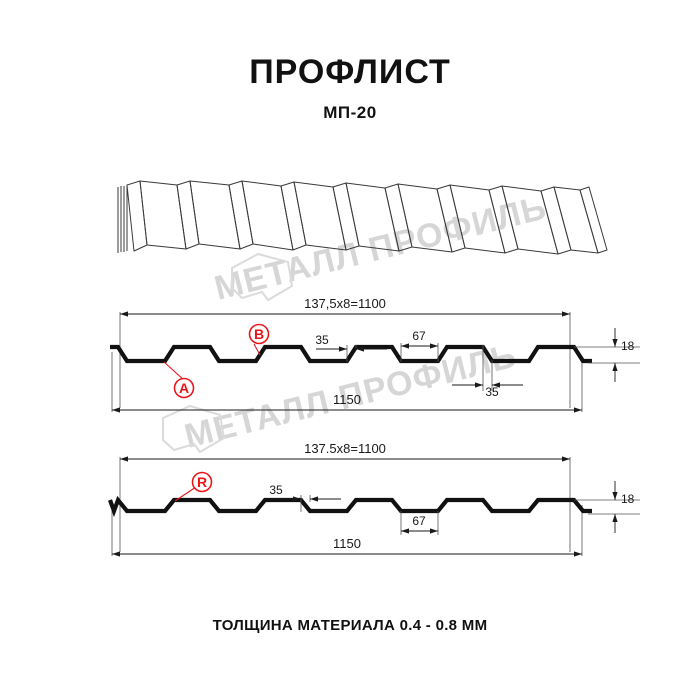  I want to click on dimension-overall-top-label: 137,5x8=1100, so click(345, 303).